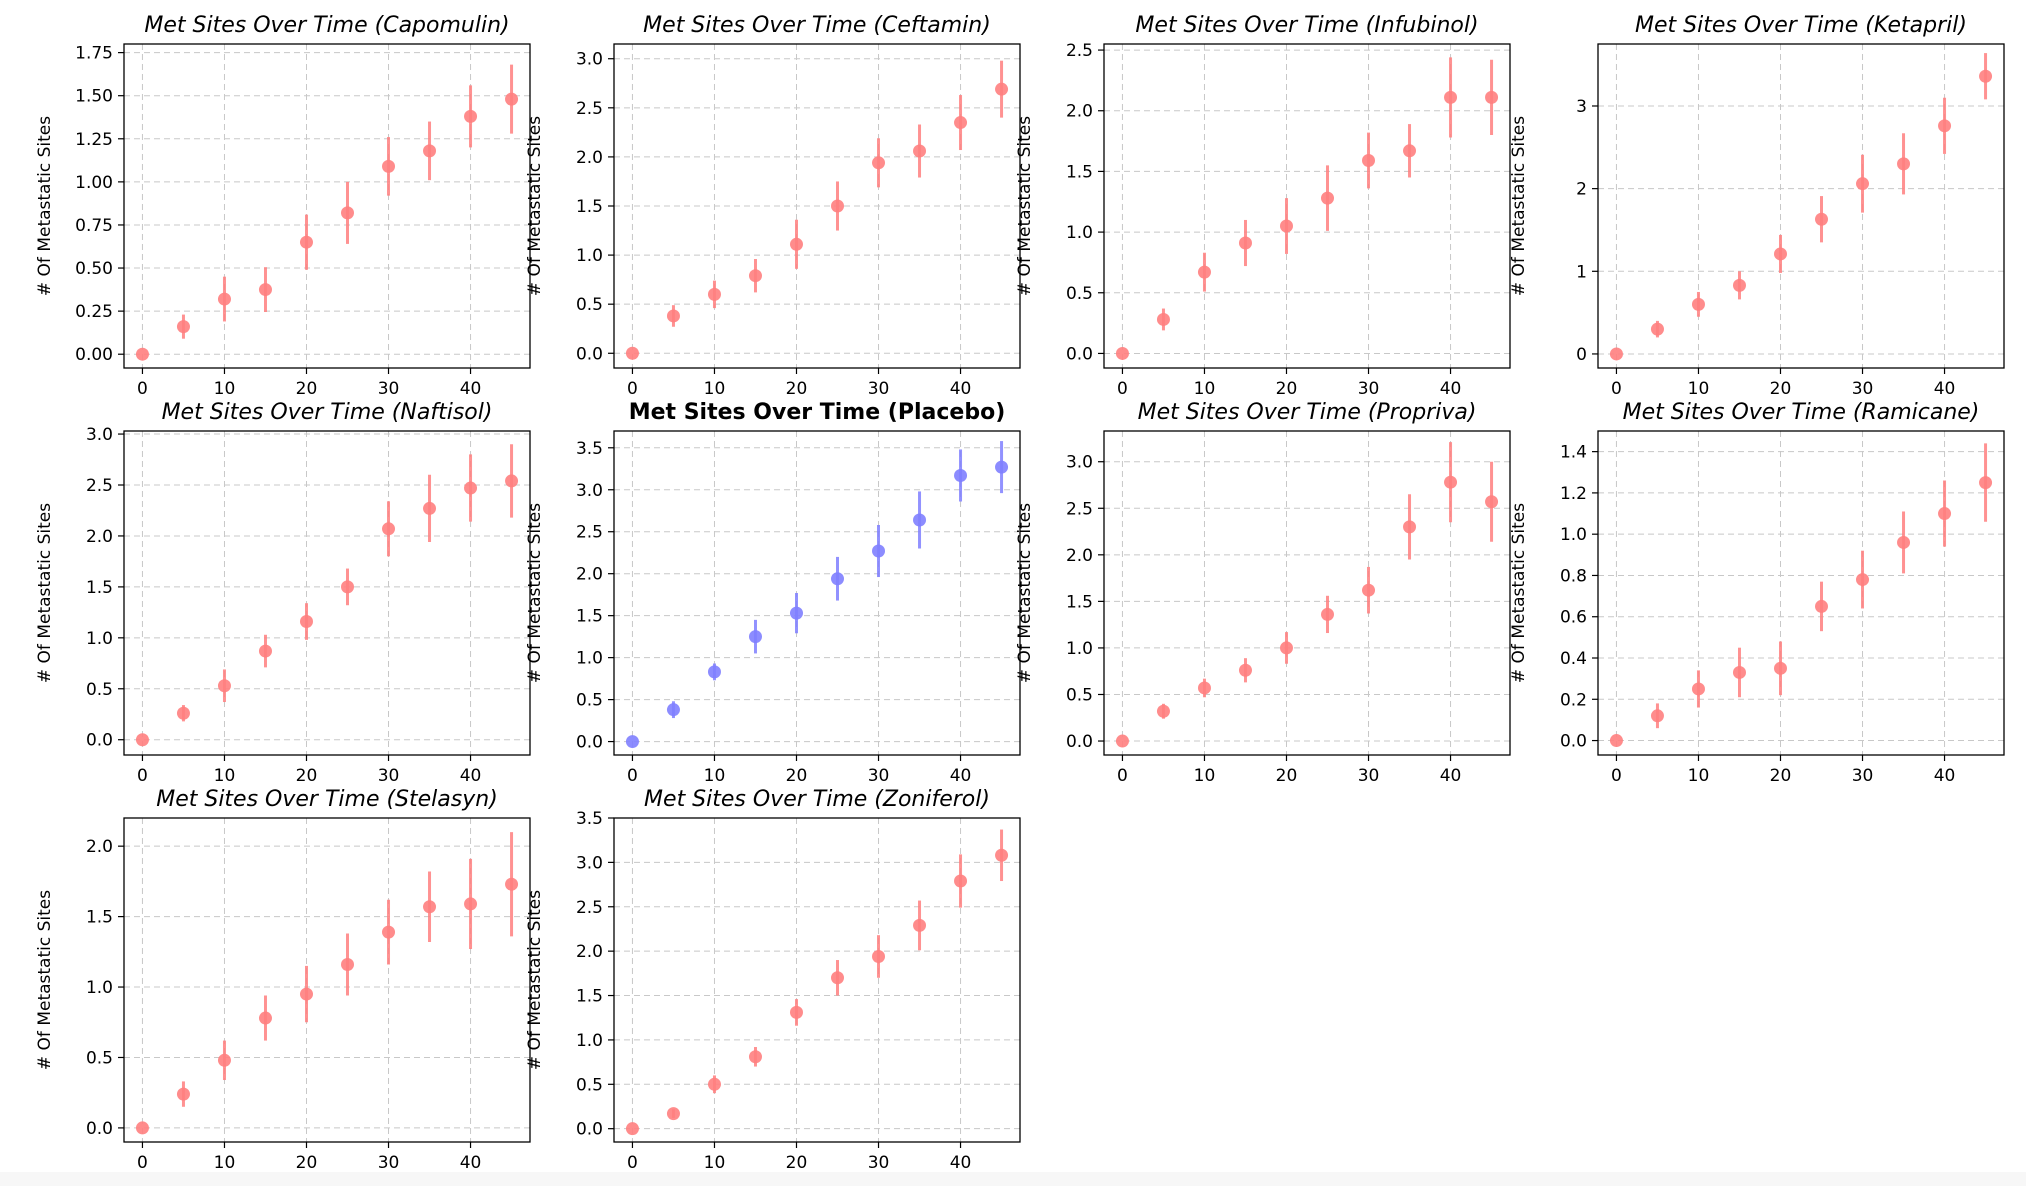 The width and height of the screenshot is (2026, 1186). What do you see at coordinates (94, 269) in the screenshot?
I see `y-tick-label: 0.50` at bounding box center [94, 269].